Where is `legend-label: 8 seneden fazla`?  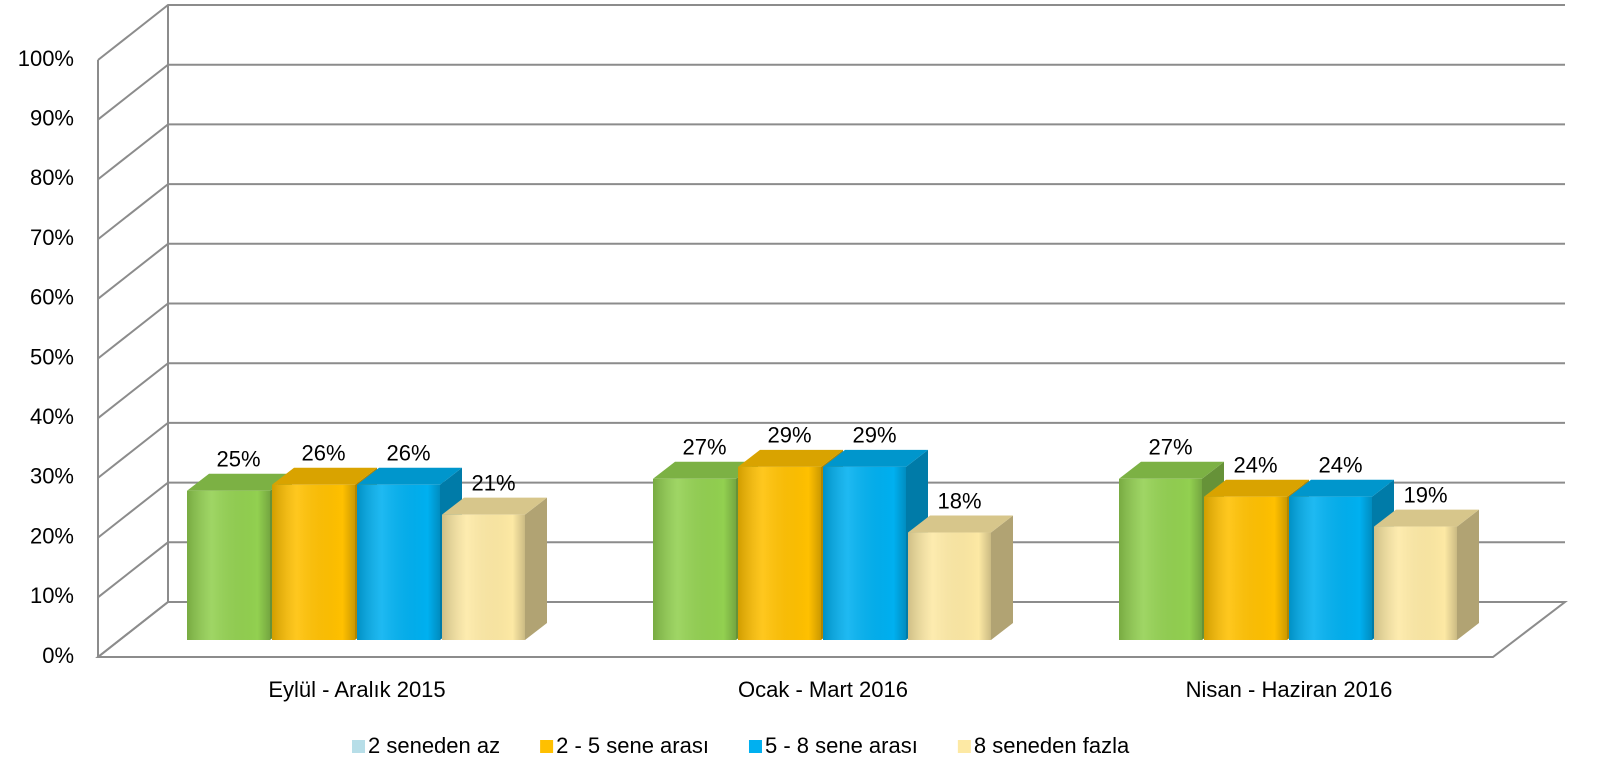
legend-label: 8 seneden fazla is located at coordinates (1052, 745).